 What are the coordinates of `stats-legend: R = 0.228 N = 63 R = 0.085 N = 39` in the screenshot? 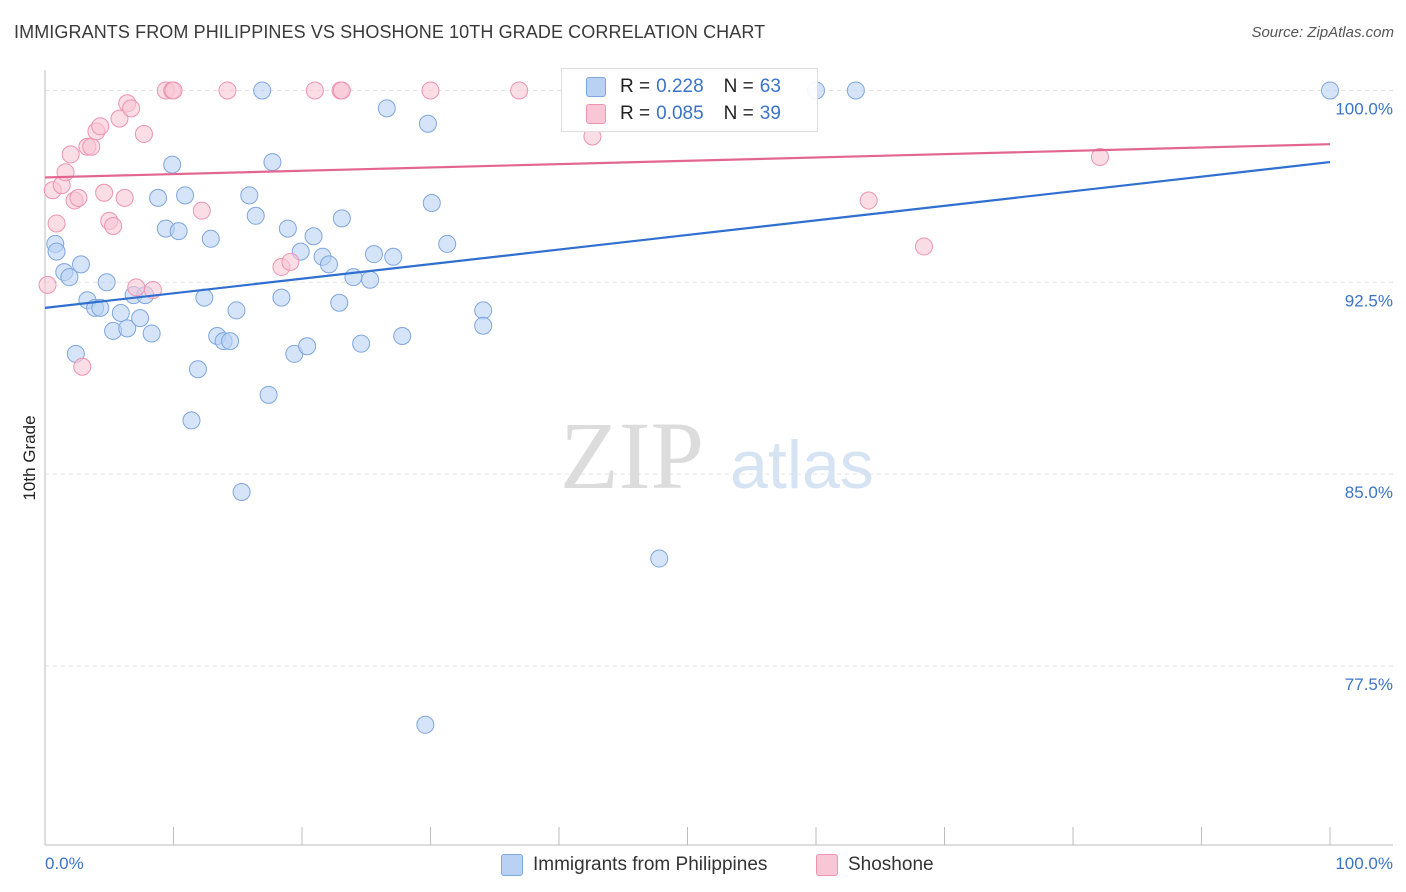 It's located at (689, 100).